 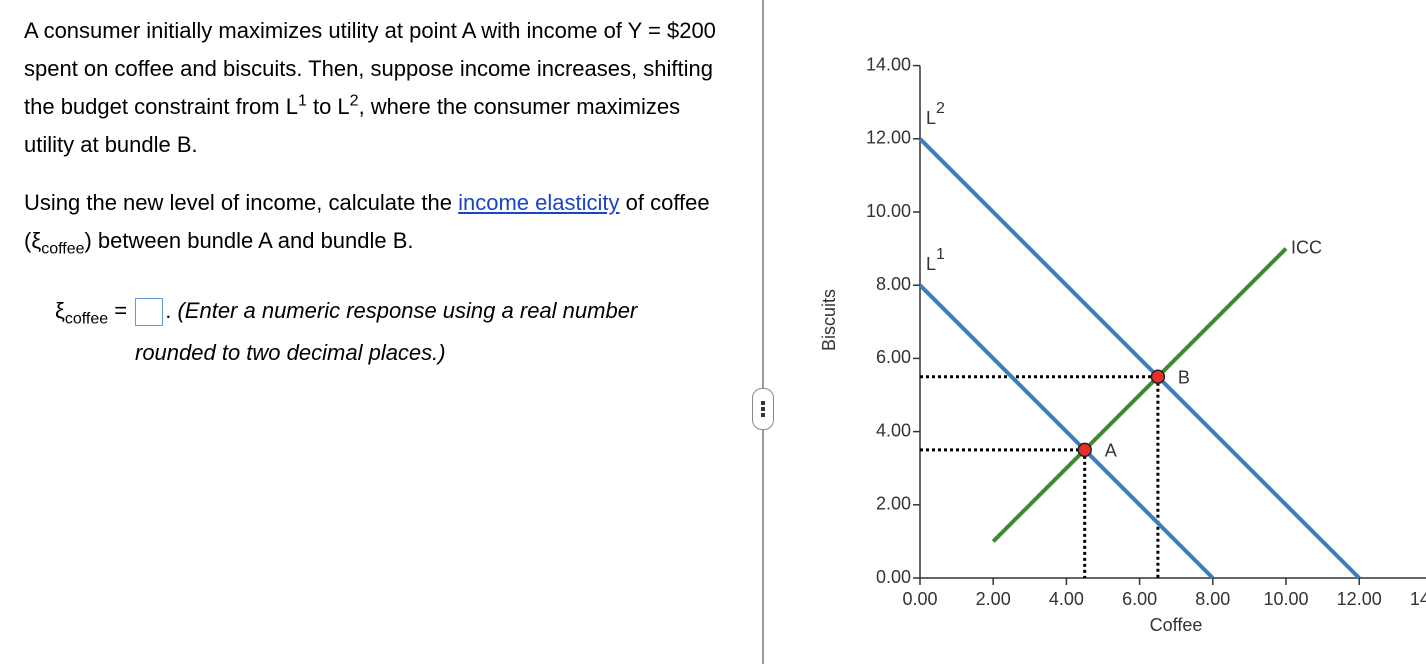 What do you see at coordinates (763, 409) in the screenshot?
I see `resize-handle` at bounding box center [763, 409].